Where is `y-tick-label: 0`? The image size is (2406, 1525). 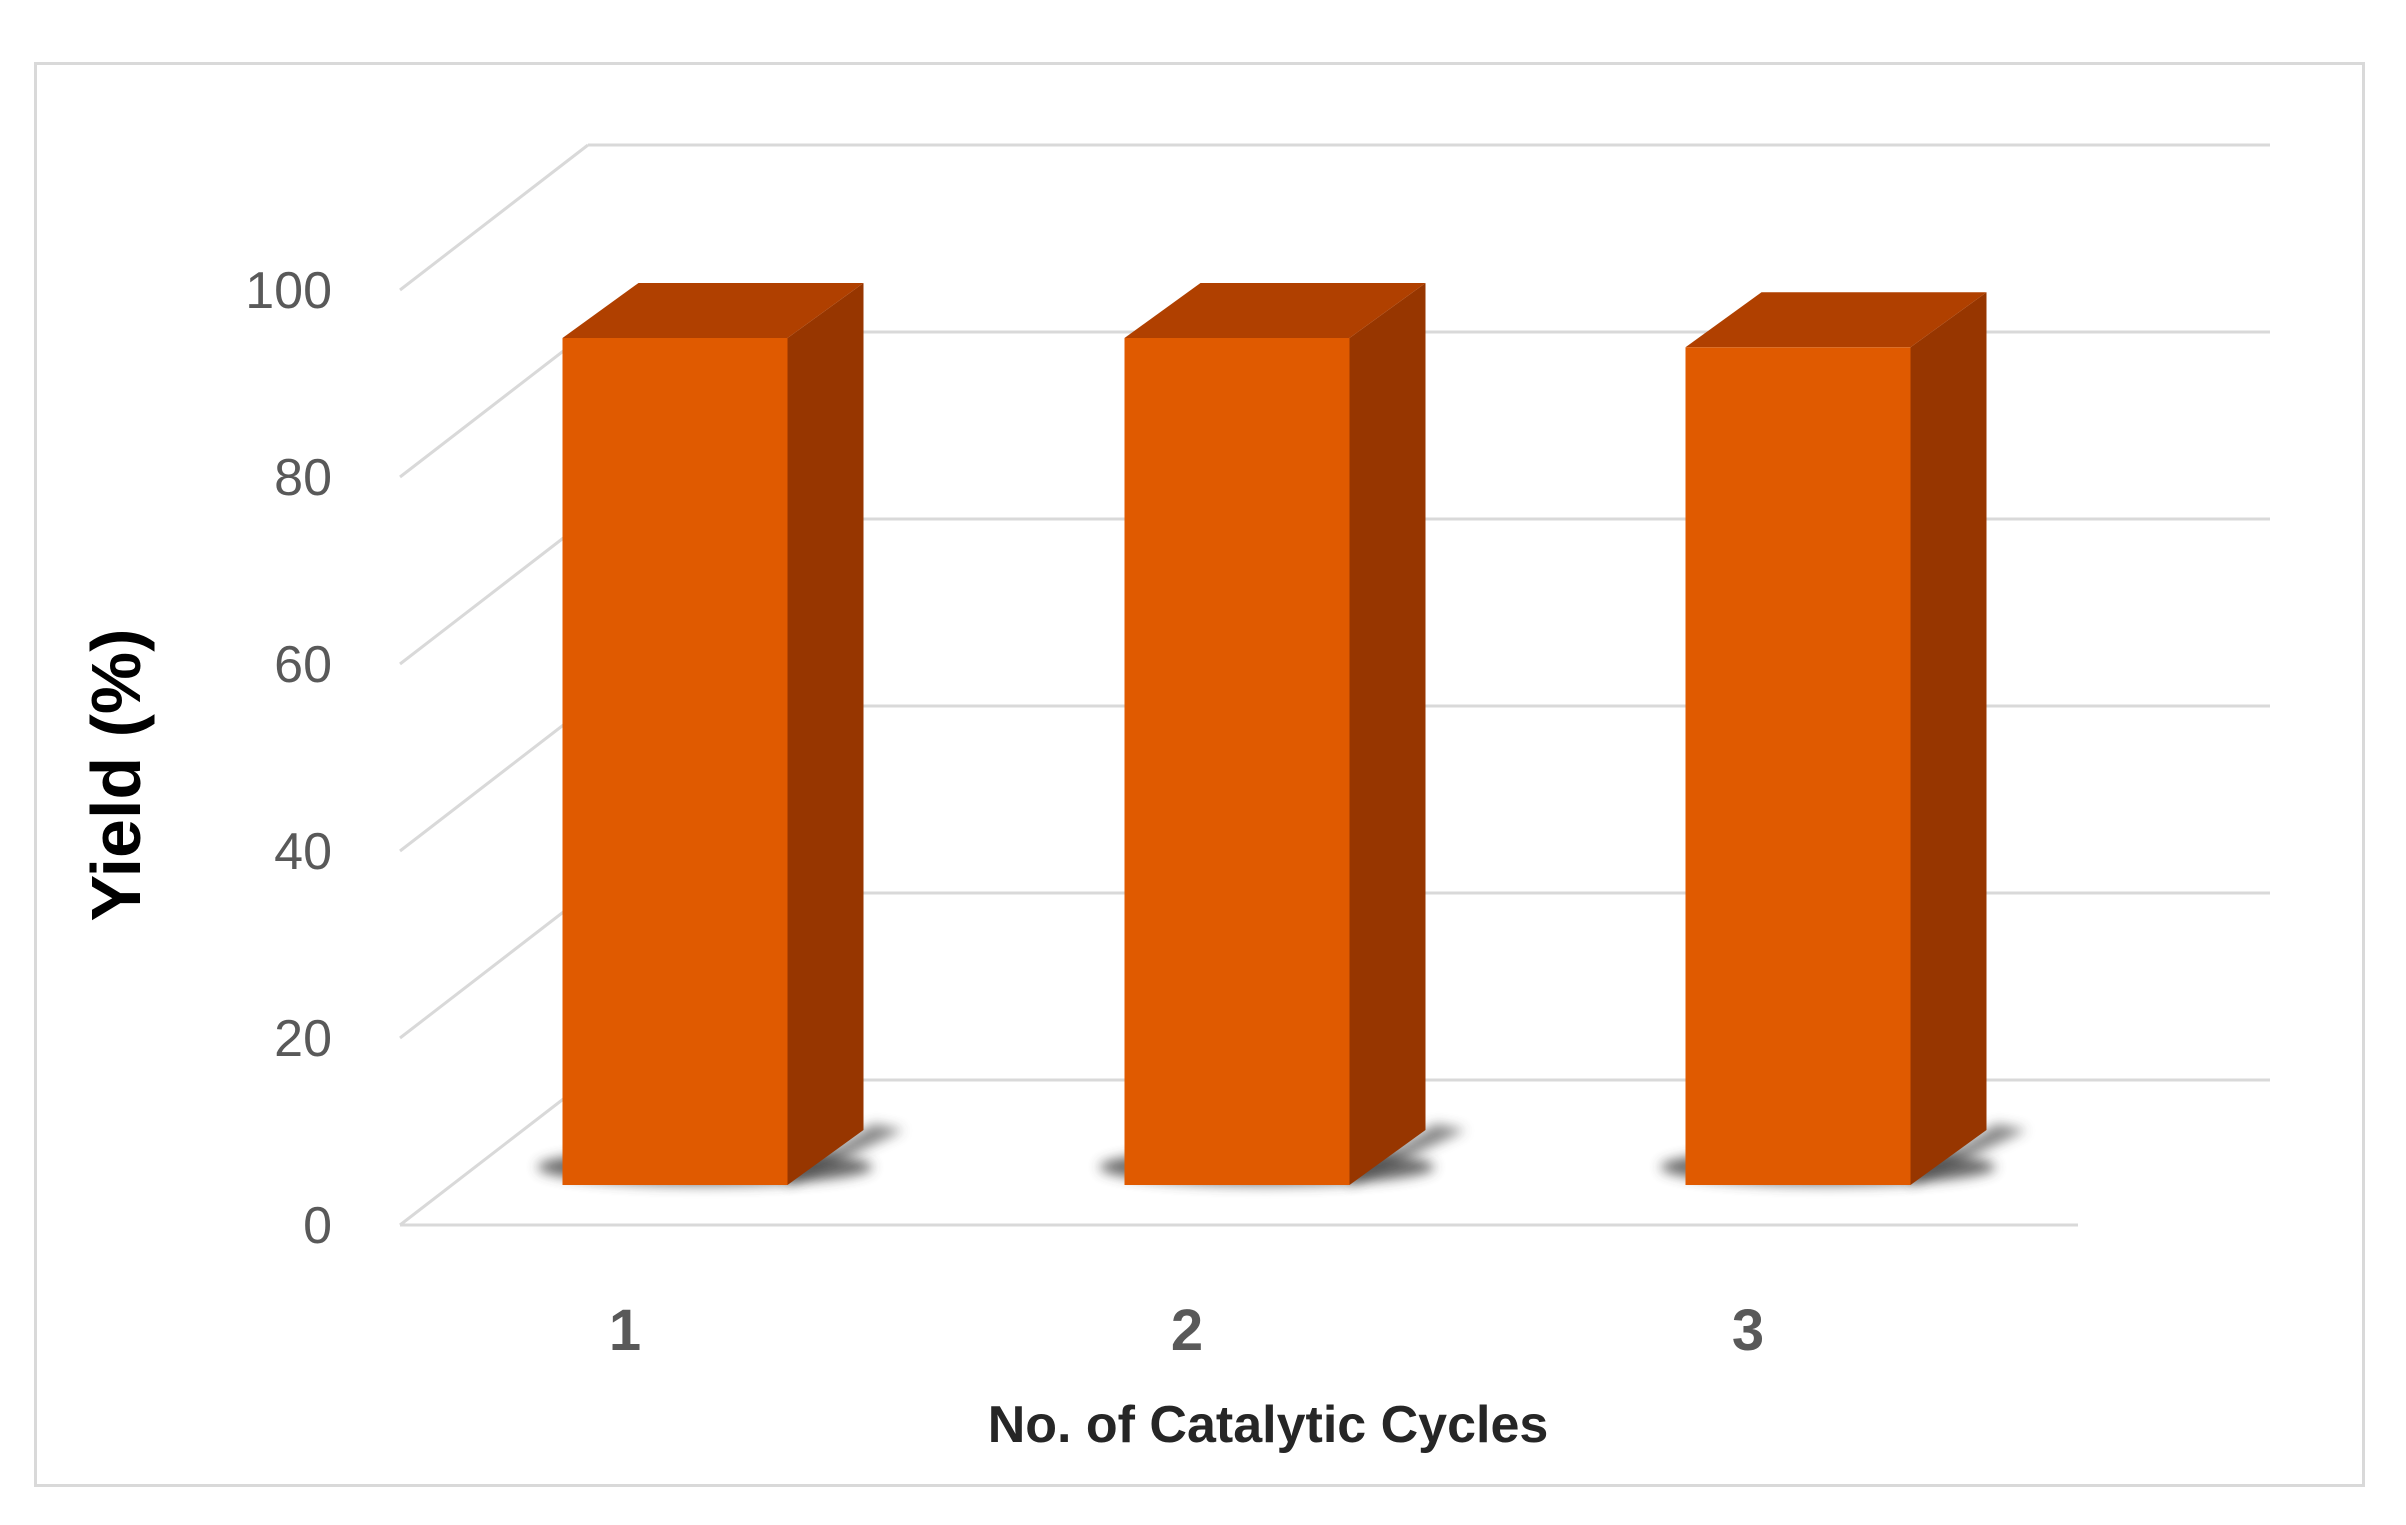 y-tick-label: 0 is located at coordinates (317, 1226).